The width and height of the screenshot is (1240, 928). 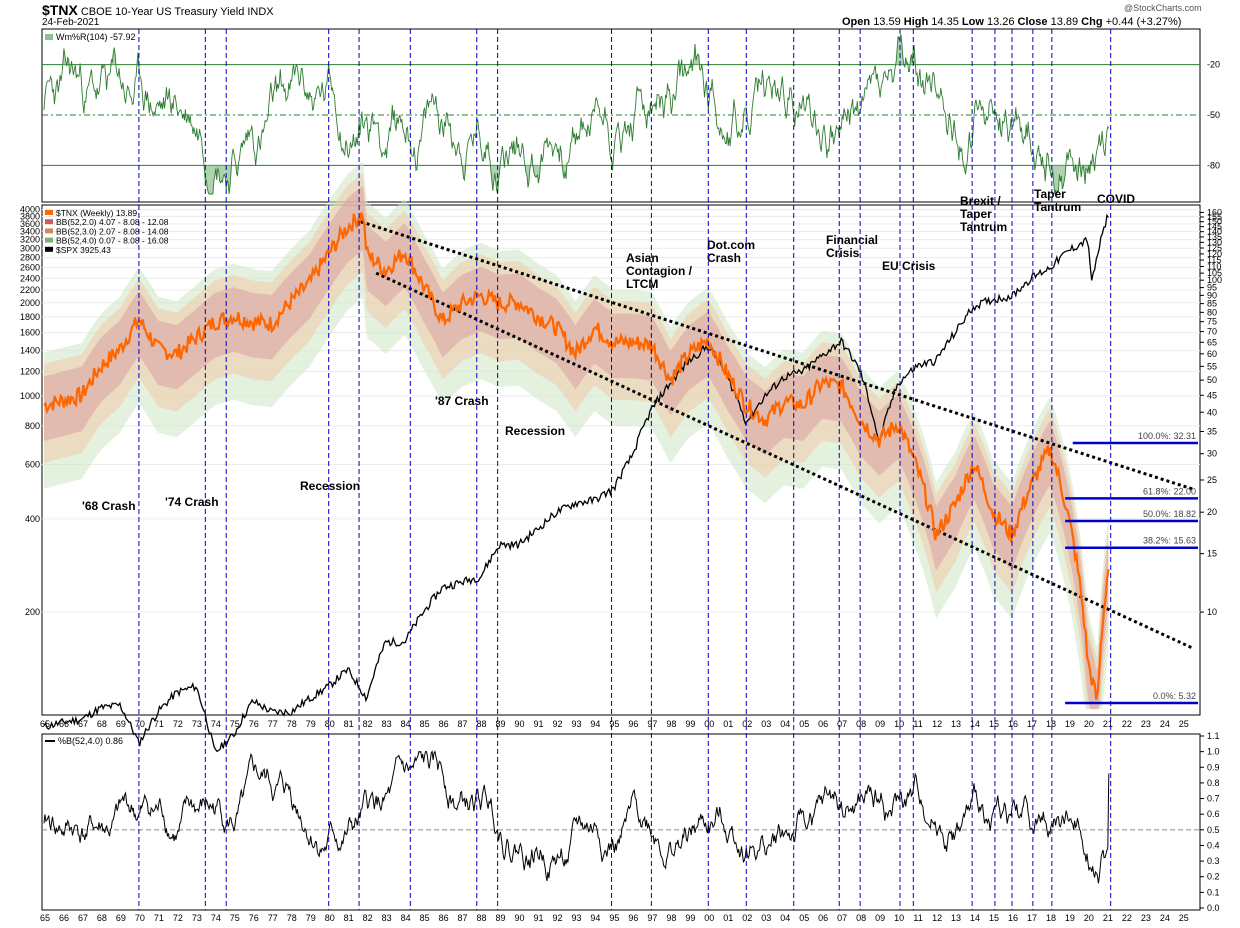 What do you see at coordinates (1214, 280) in the screenshot?
I see `right-axis-label: 100` at bounding box center [1214, 280].